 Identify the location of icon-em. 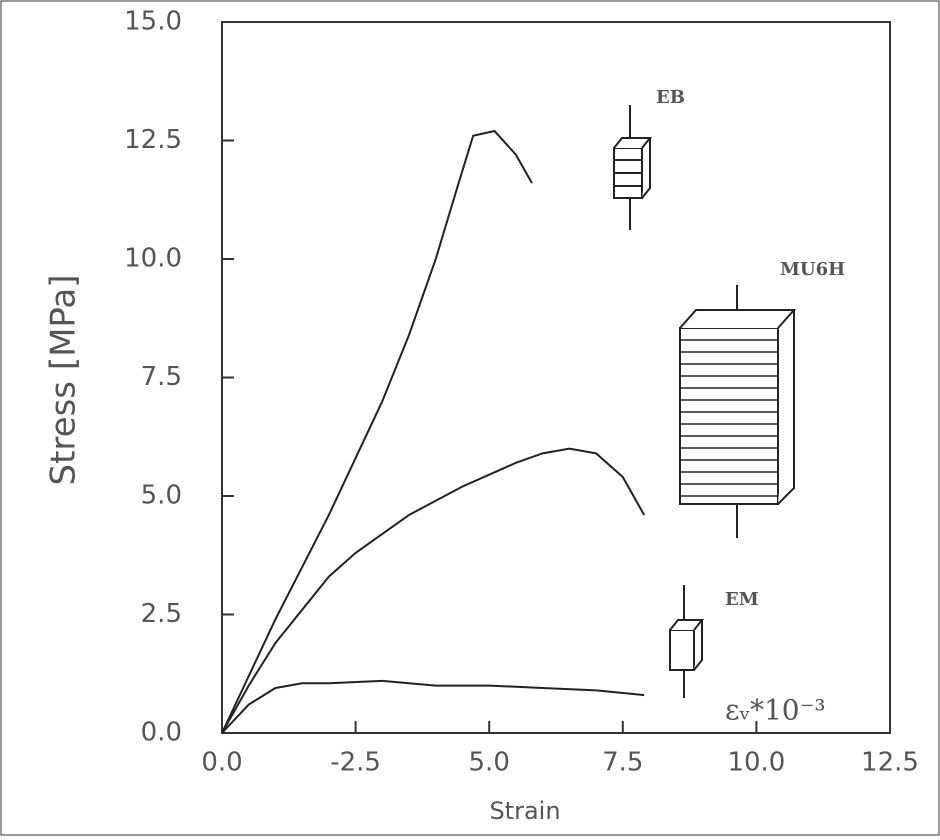
(687, 641).